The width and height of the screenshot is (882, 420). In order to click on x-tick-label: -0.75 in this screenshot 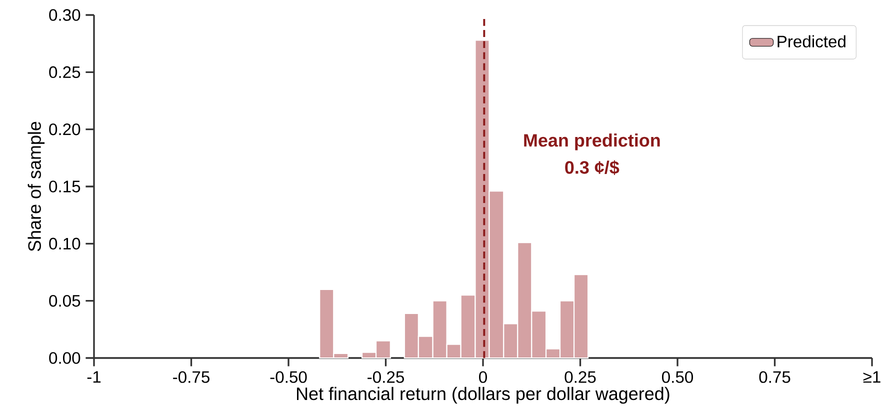, I will do `click(191, 377)`.